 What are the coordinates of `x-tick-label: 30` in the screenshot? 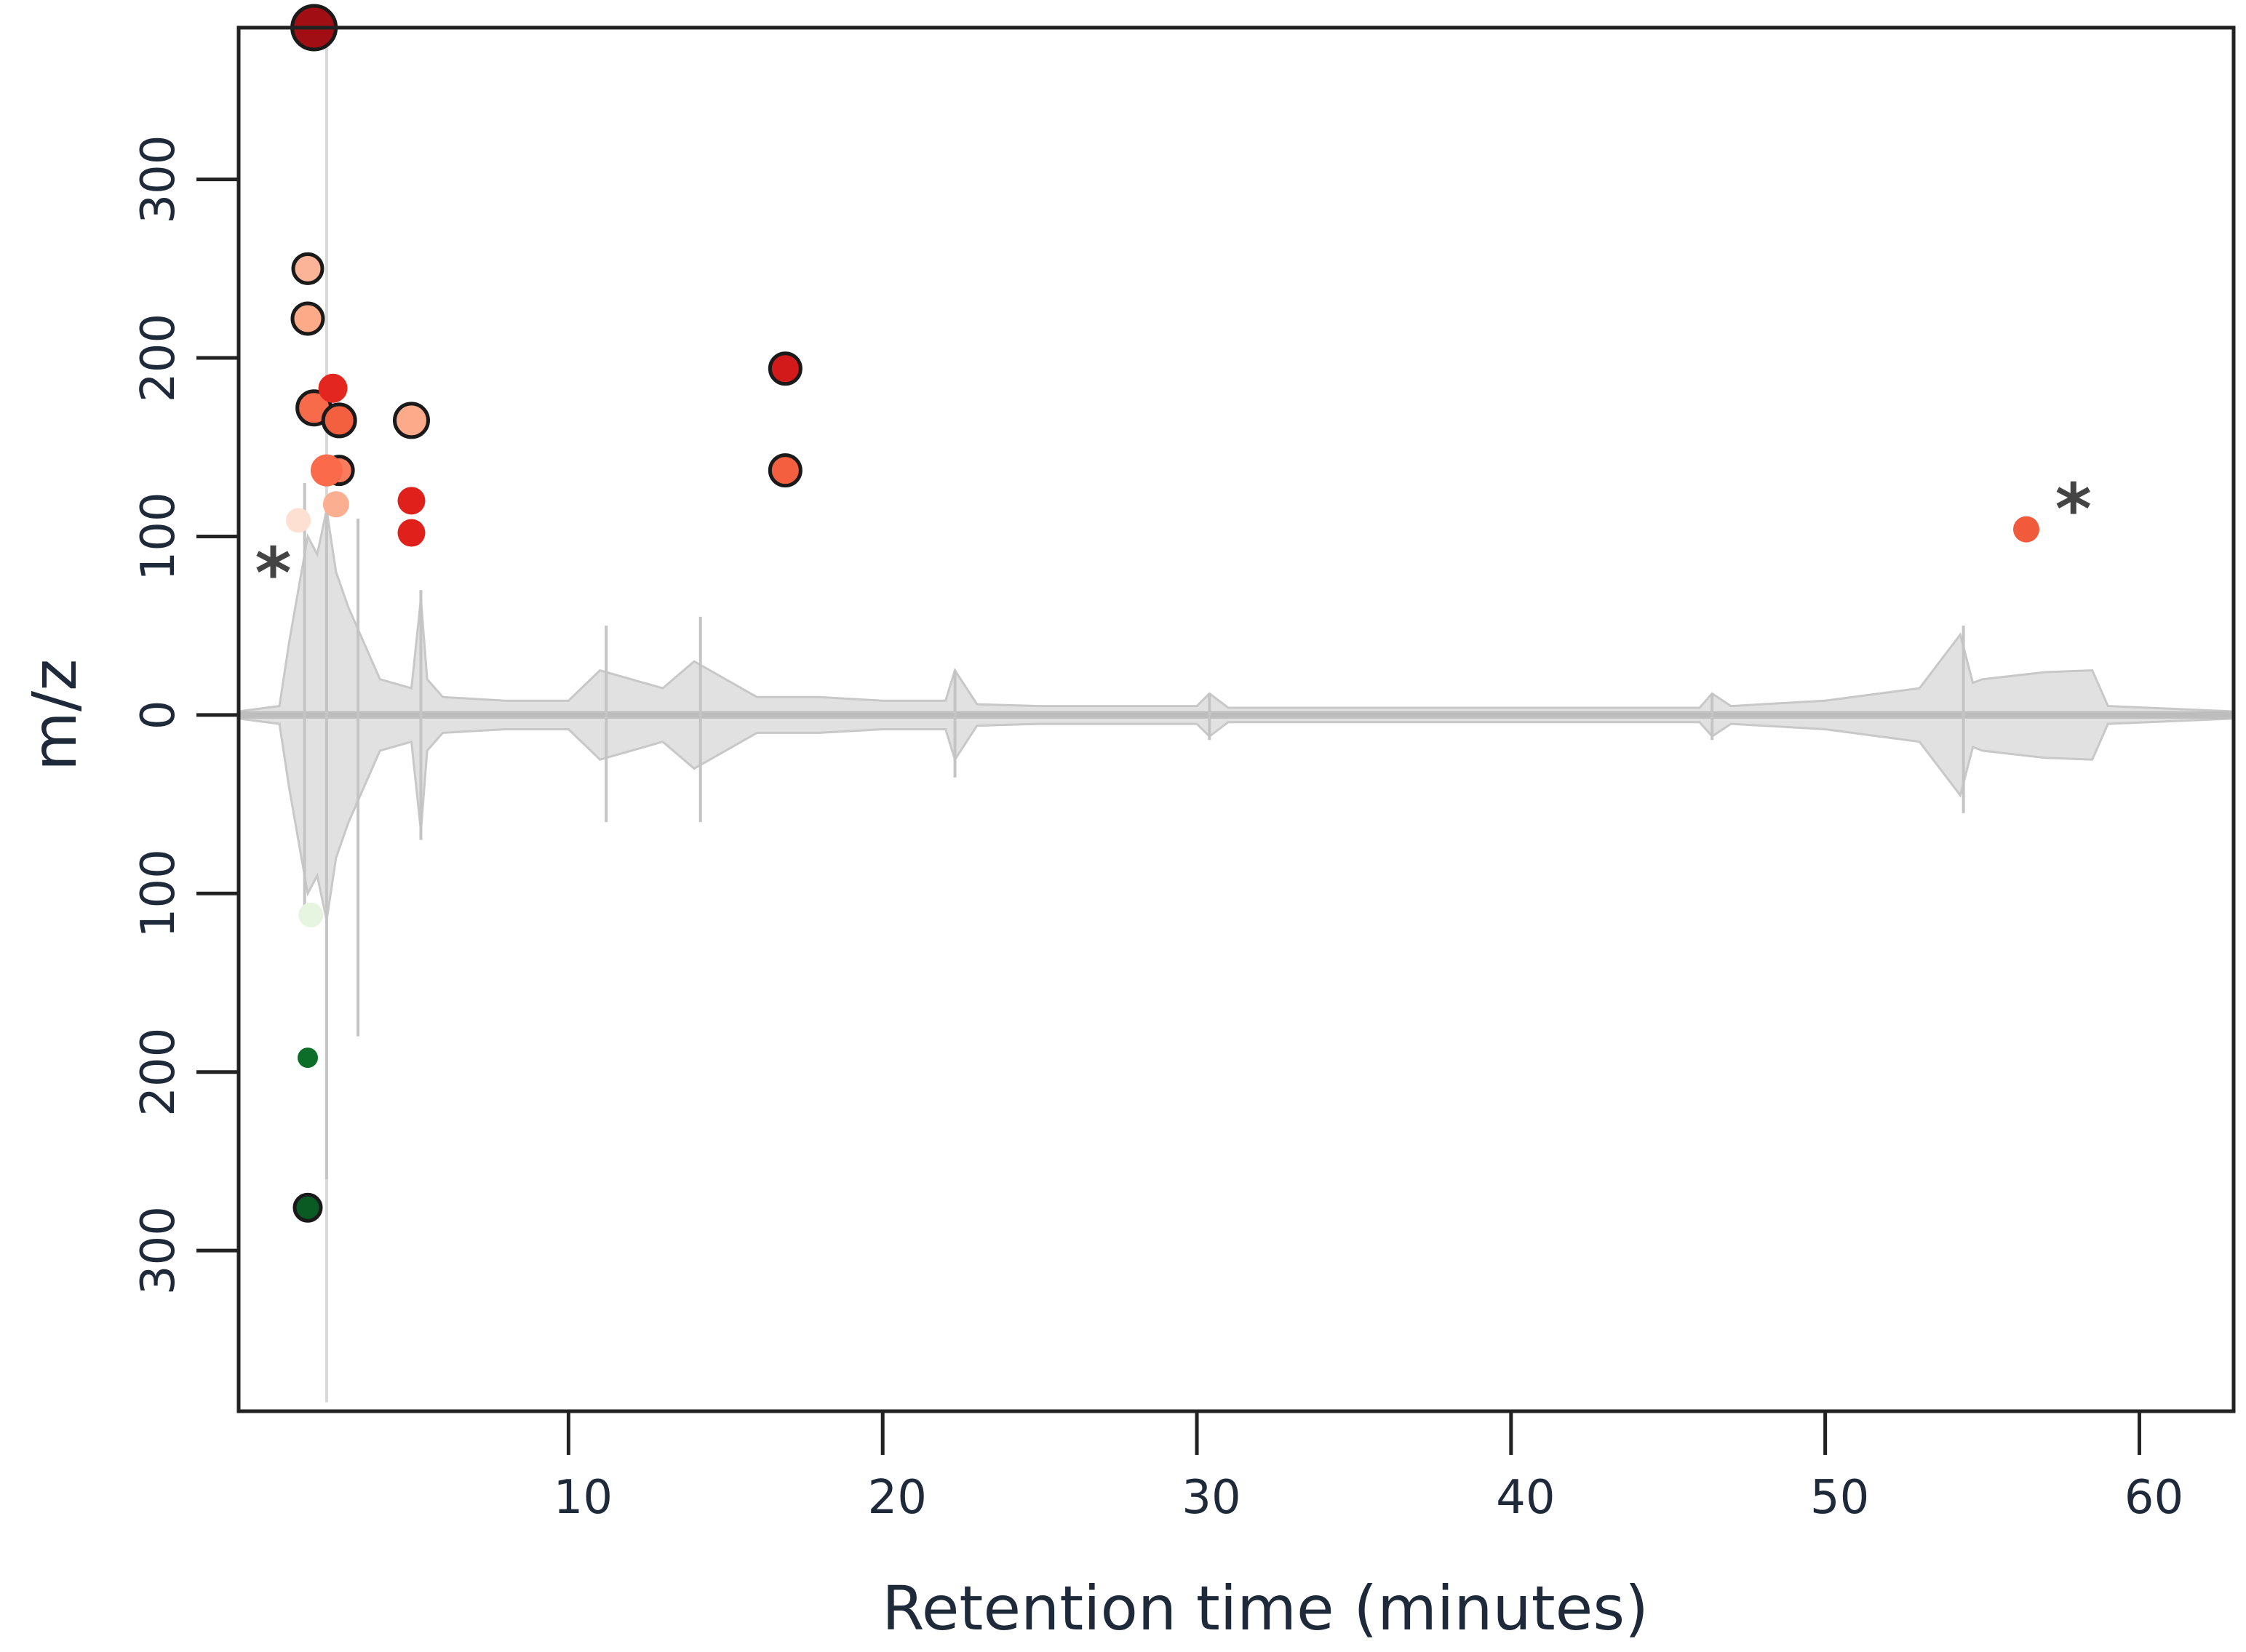 It's located at (1211, 1498).